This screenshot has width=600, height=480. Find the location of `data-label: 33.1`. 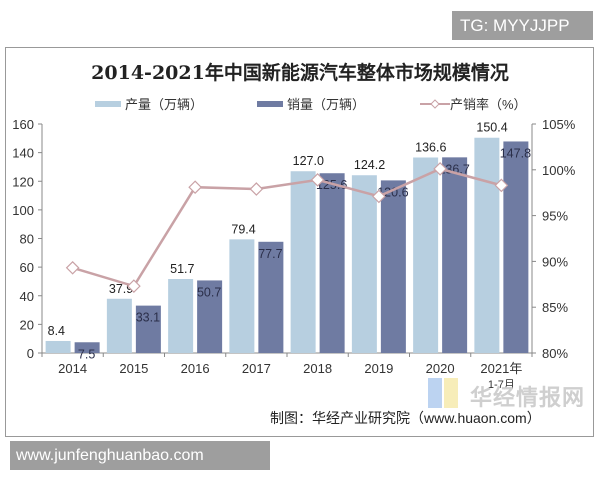

data-label: 33.1 is located at coordinates (148, 318).